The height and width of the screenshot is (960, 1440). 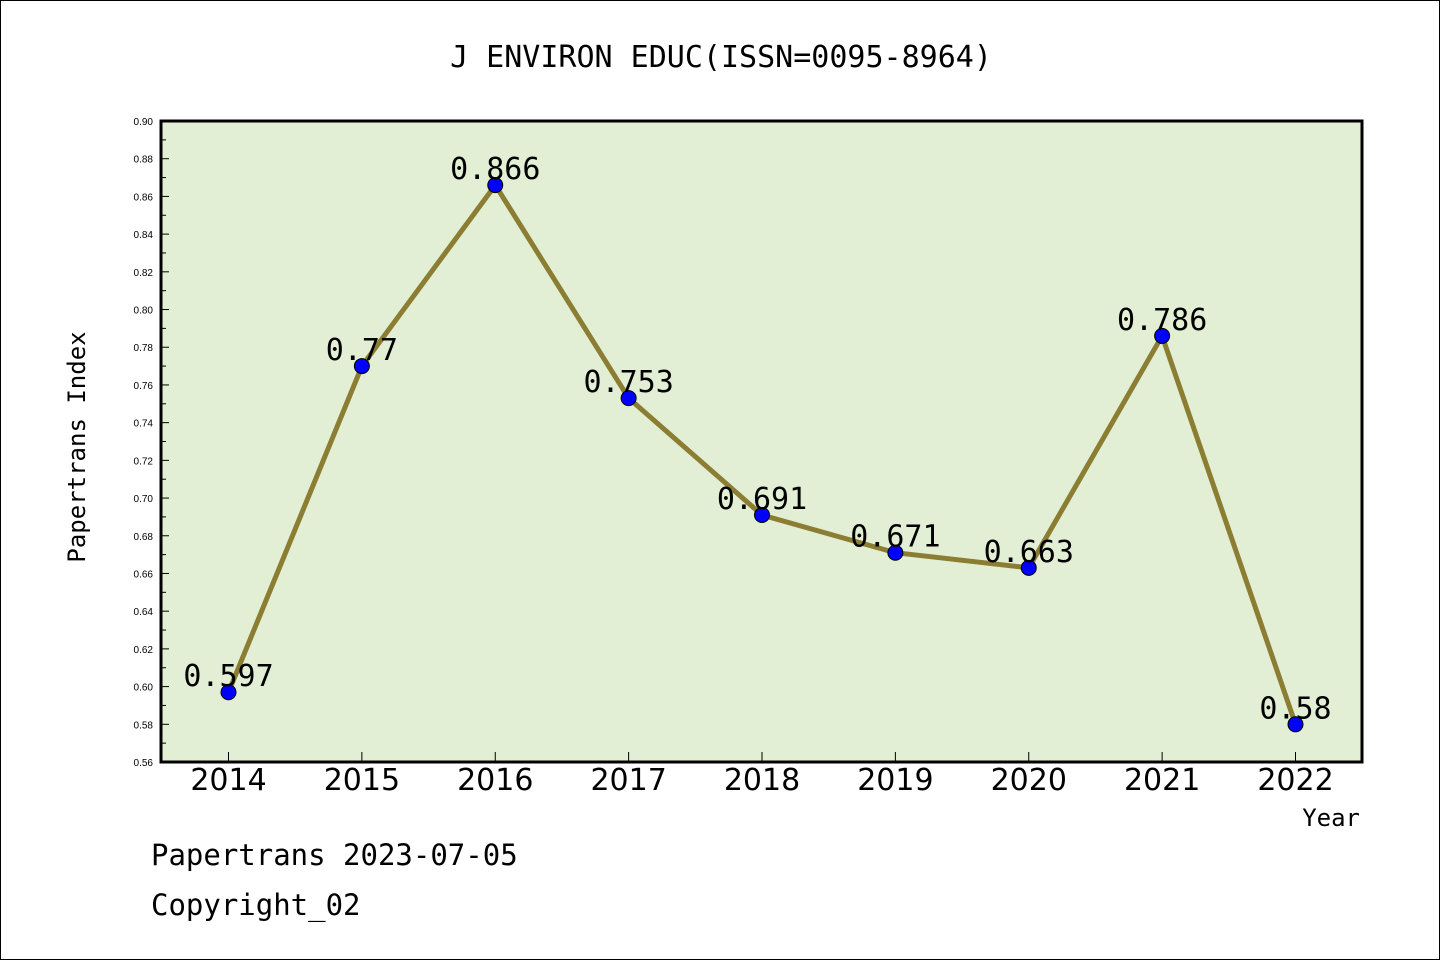 I want to click on y-tick-label: 0.66, so click(x=144, y=574).